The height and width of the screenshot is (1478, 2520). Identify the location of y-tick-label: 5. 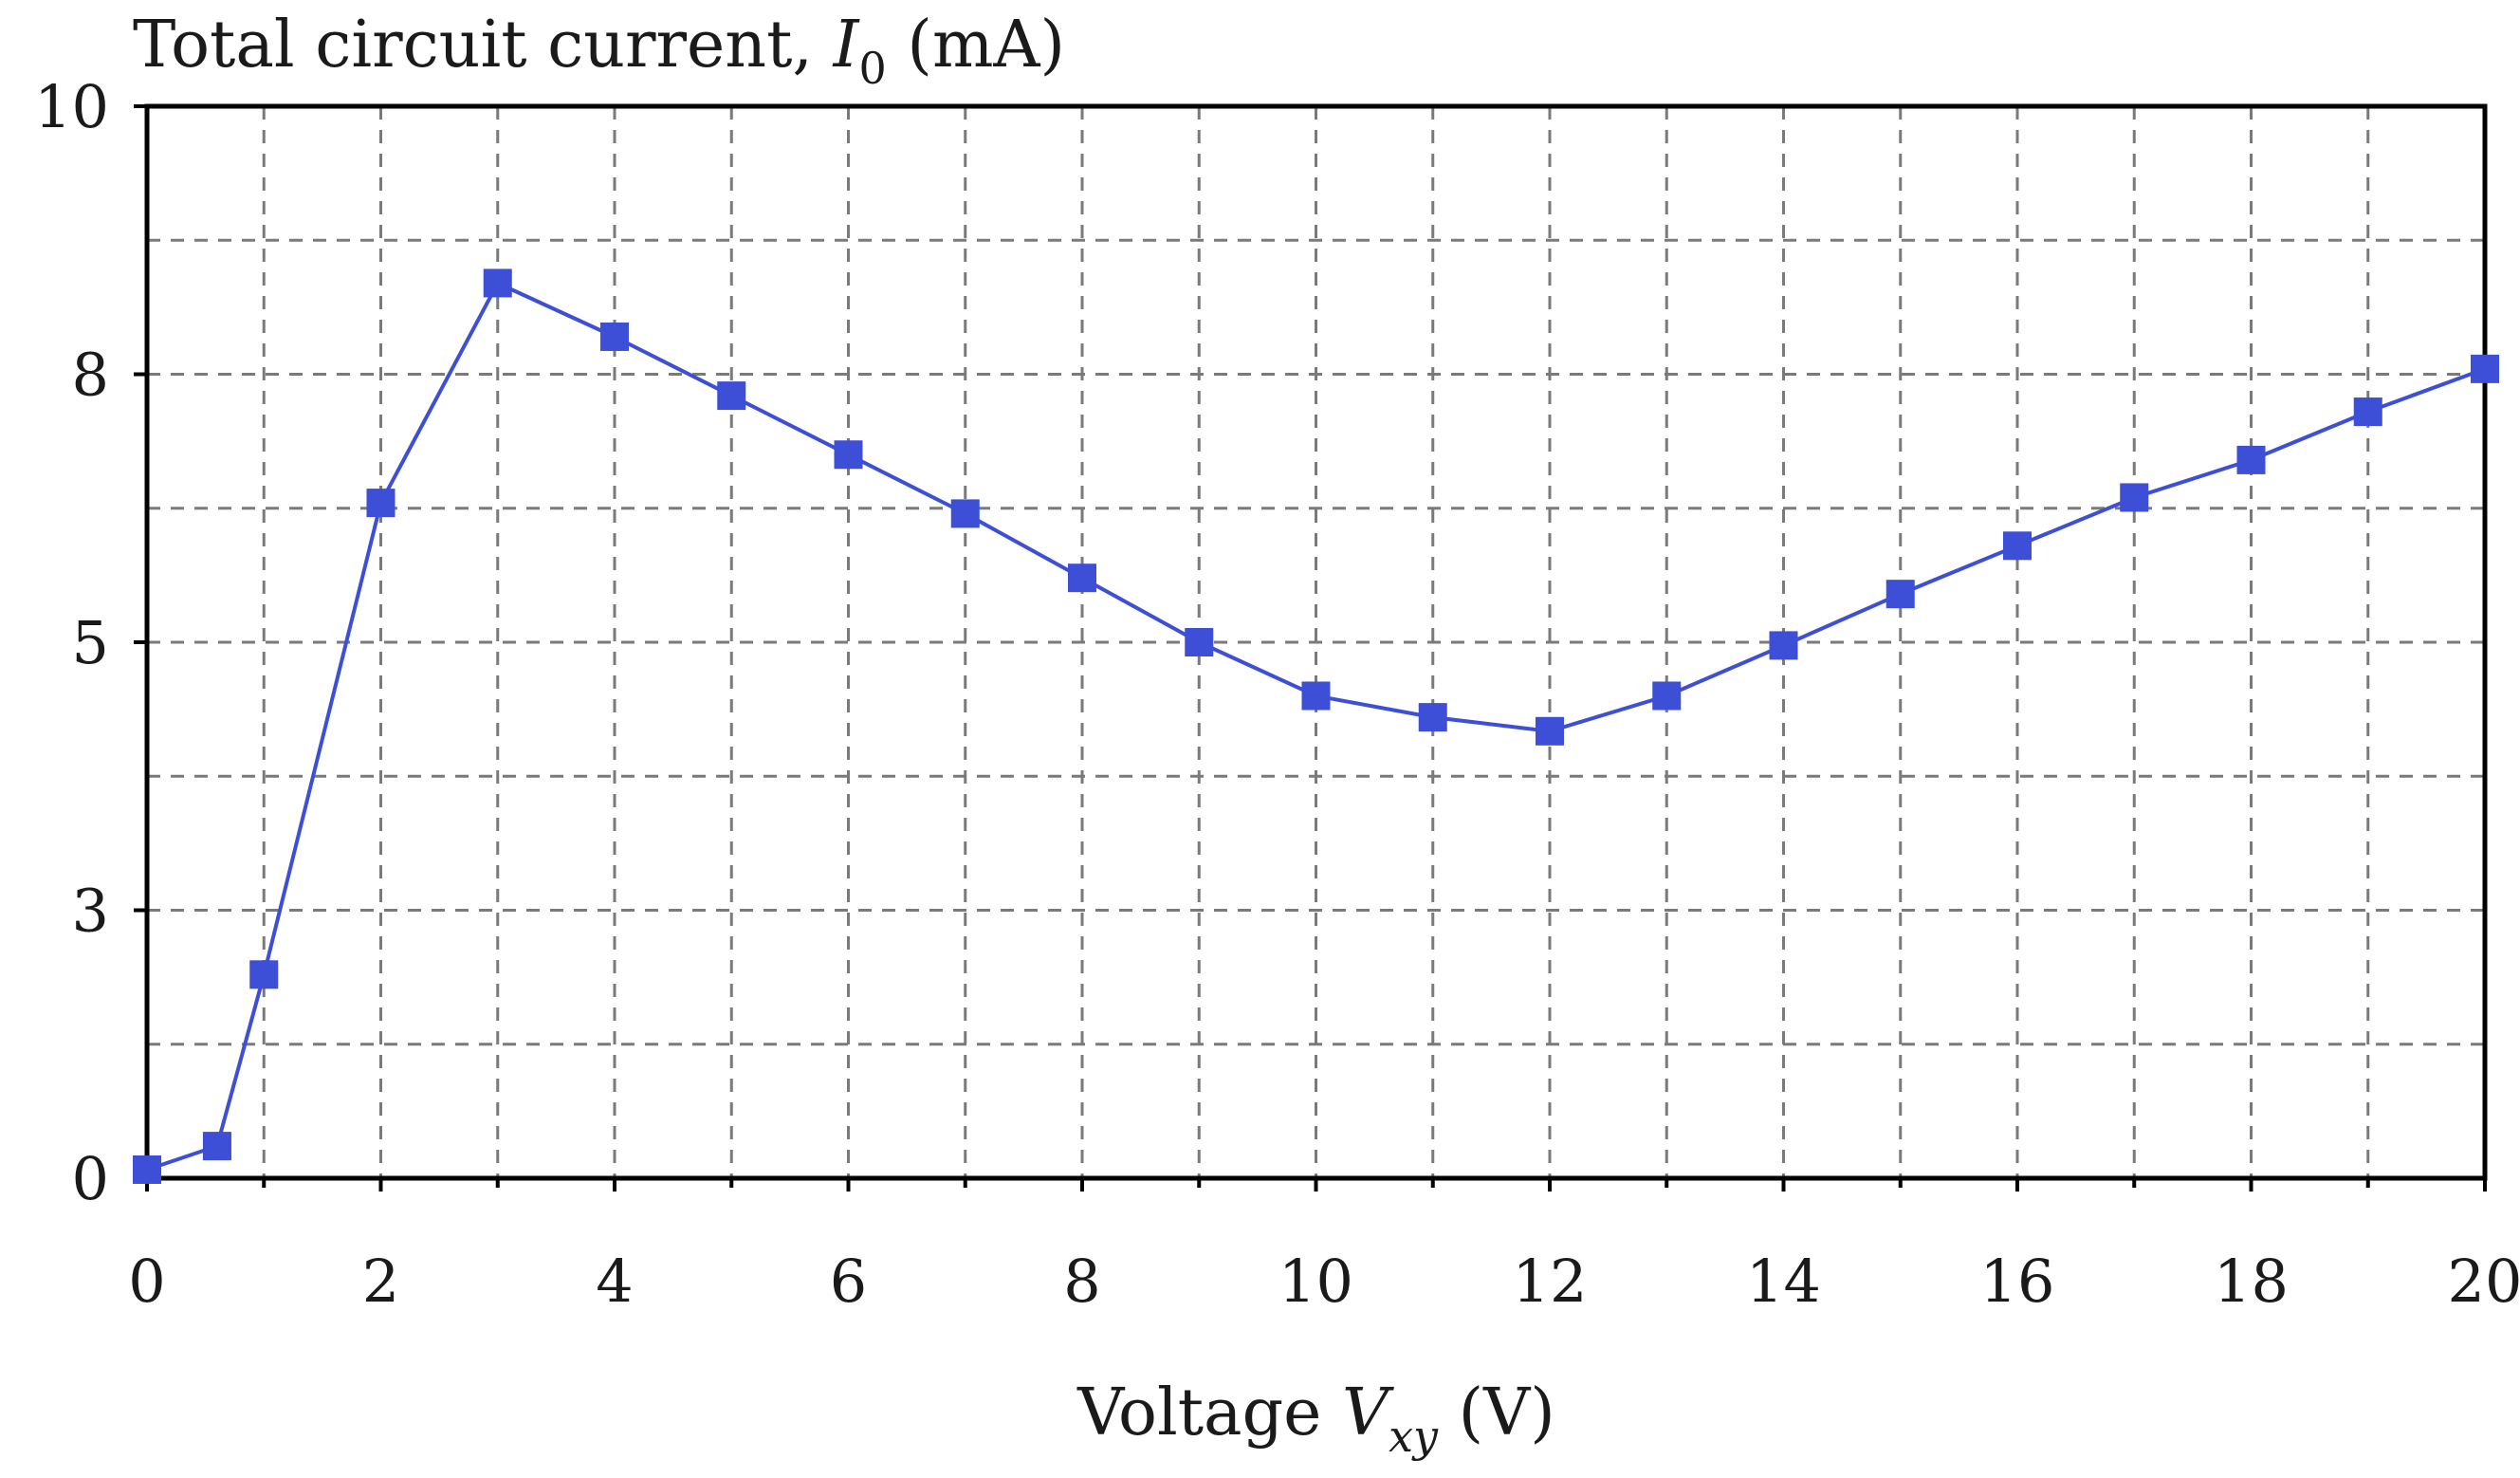
(90, 643).